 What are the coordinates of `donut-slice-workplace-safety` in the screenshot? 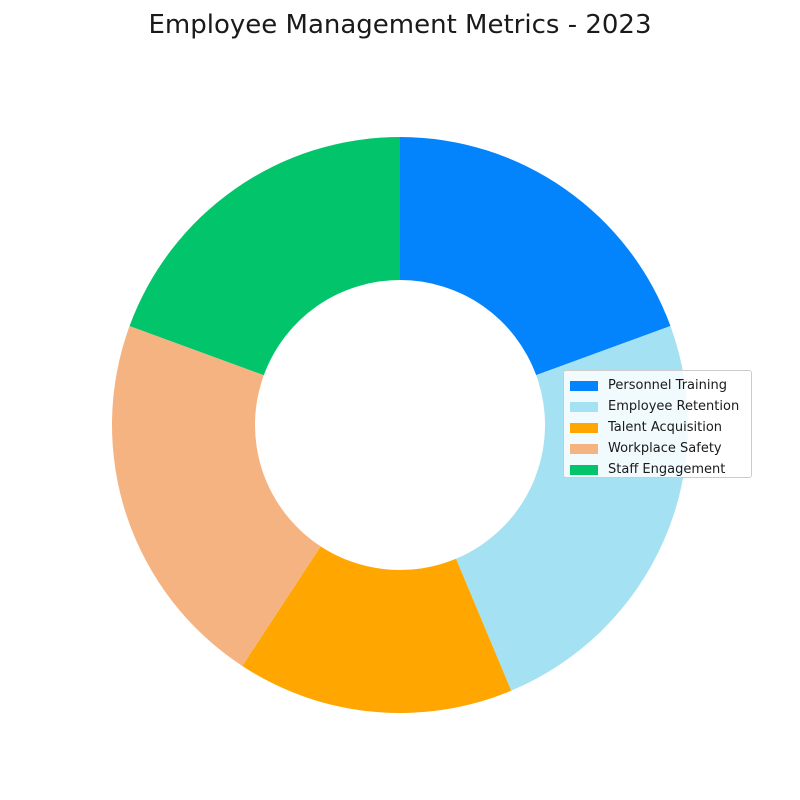 It's located at (216, 496).